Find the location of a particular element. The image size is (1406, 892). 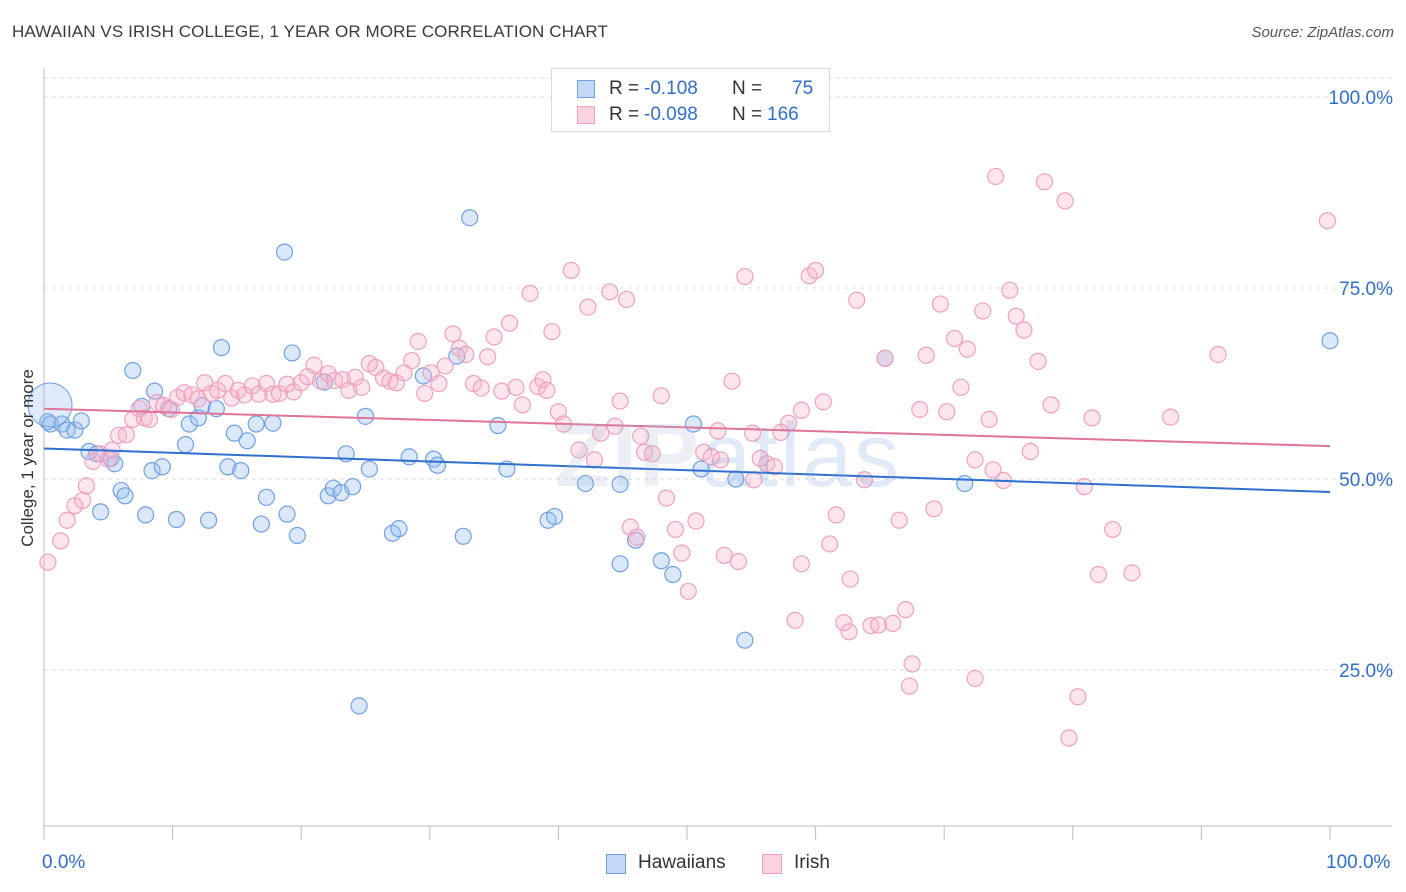

zipatlas-watermark: ZIPatlas is located at coordinates (728, 456).